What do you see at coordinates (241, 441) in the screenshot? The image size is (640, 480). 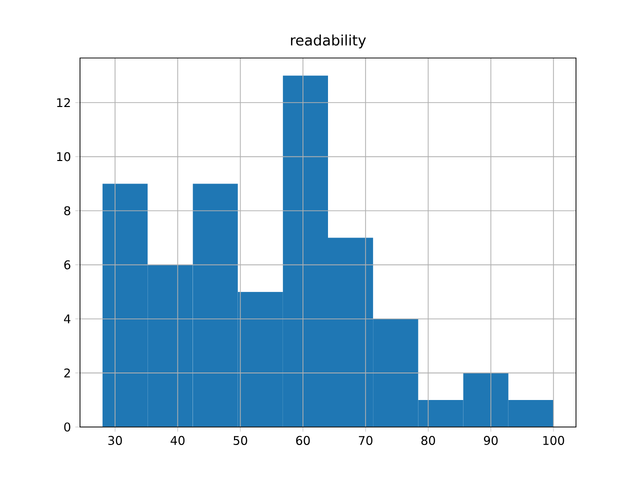 I see `x-tick-label: 50` at bounding box center [241, 441].